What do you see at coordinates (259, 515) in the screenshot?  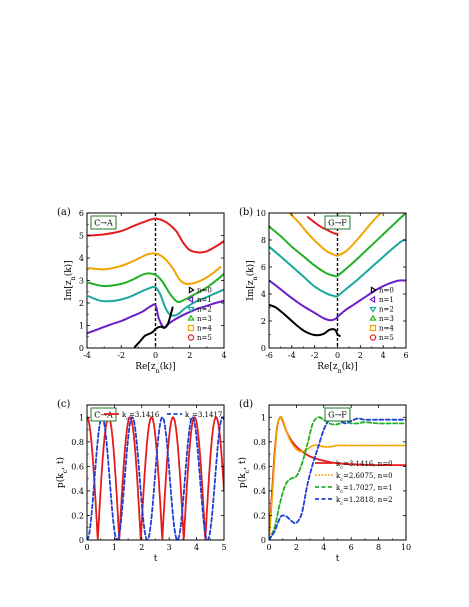 I see `y-tick-label: 0.2` at bounding box center [259, 515].